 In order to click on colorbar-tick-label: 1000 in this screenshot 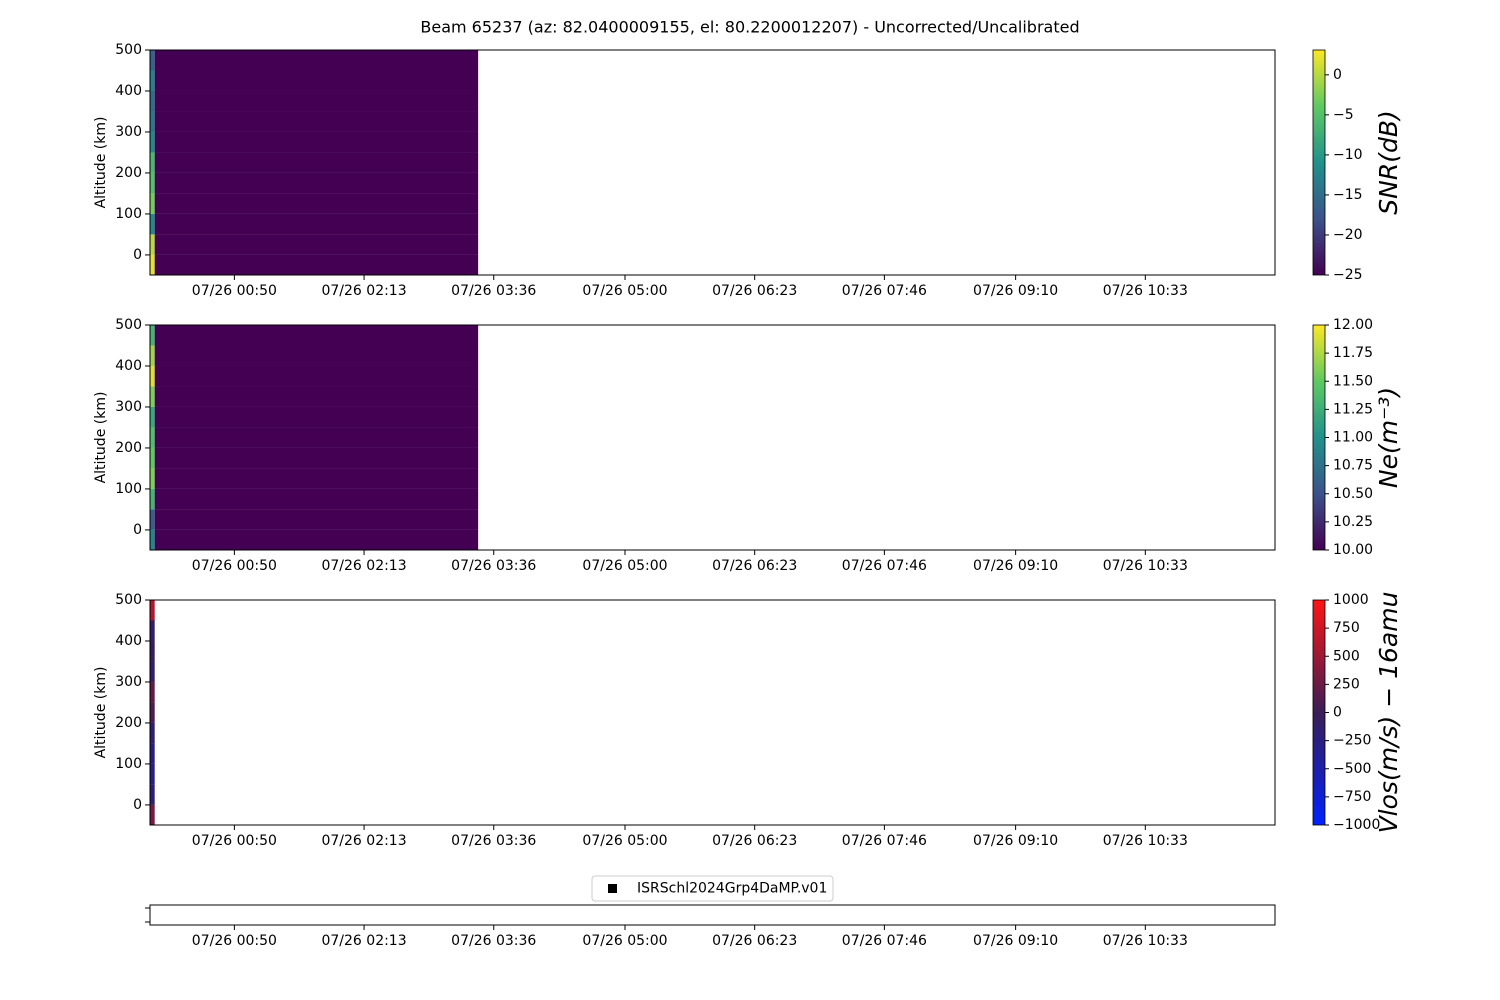, I will do `click(1351, 600)`.